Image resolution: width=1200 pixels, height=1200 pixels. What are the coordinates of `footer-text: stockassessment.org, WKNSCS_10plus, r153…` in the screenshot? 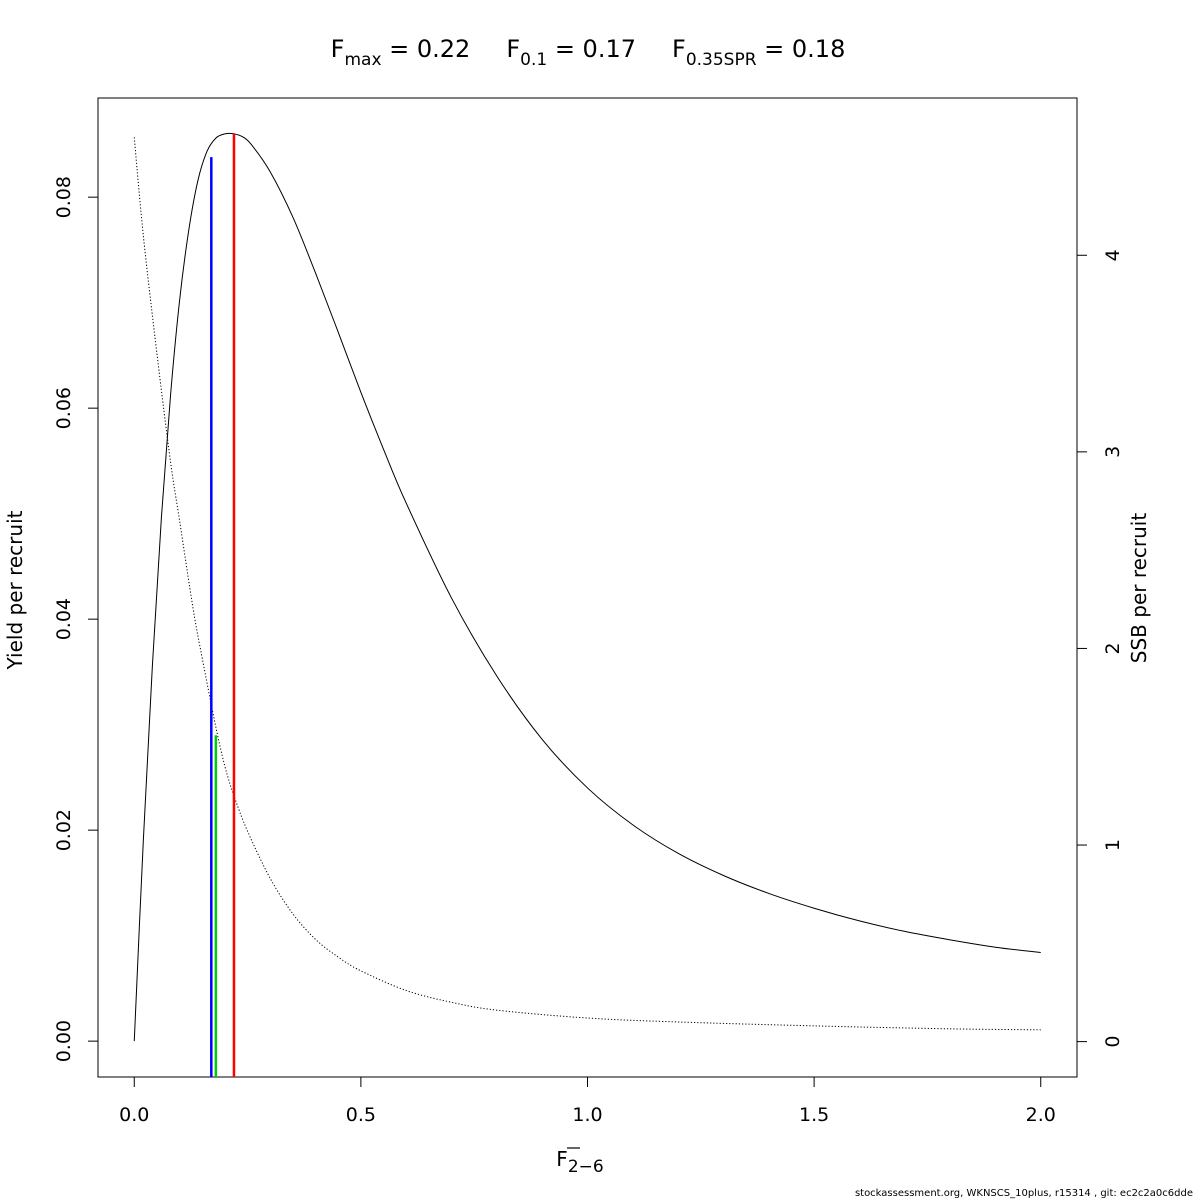 It's located at (1024, 1193).